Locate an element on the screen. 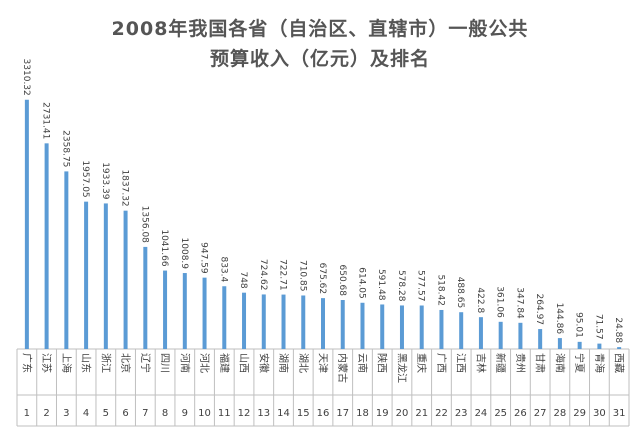 The image size is (640, 429). category-label: 江苏 is located at coordinates (46, 363).